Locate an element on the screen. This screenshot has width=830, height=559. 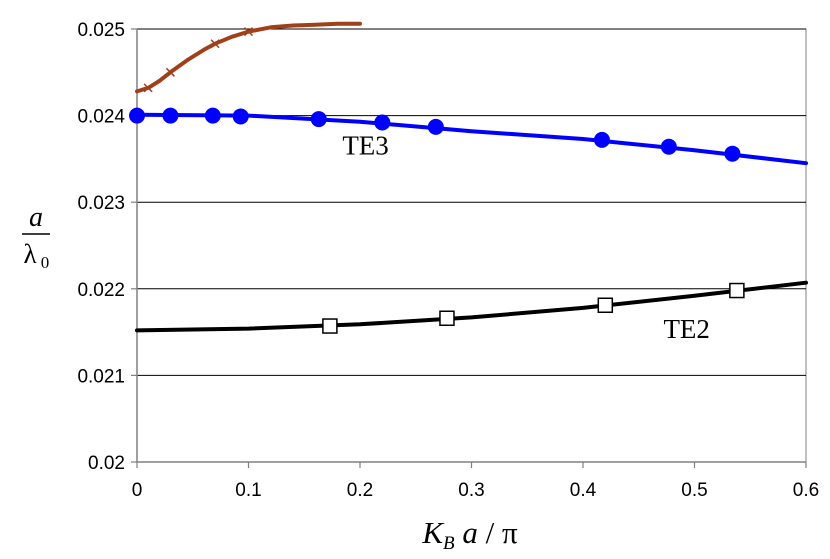
x-tick-label: 0.1 is located at coordinates (248, 490).